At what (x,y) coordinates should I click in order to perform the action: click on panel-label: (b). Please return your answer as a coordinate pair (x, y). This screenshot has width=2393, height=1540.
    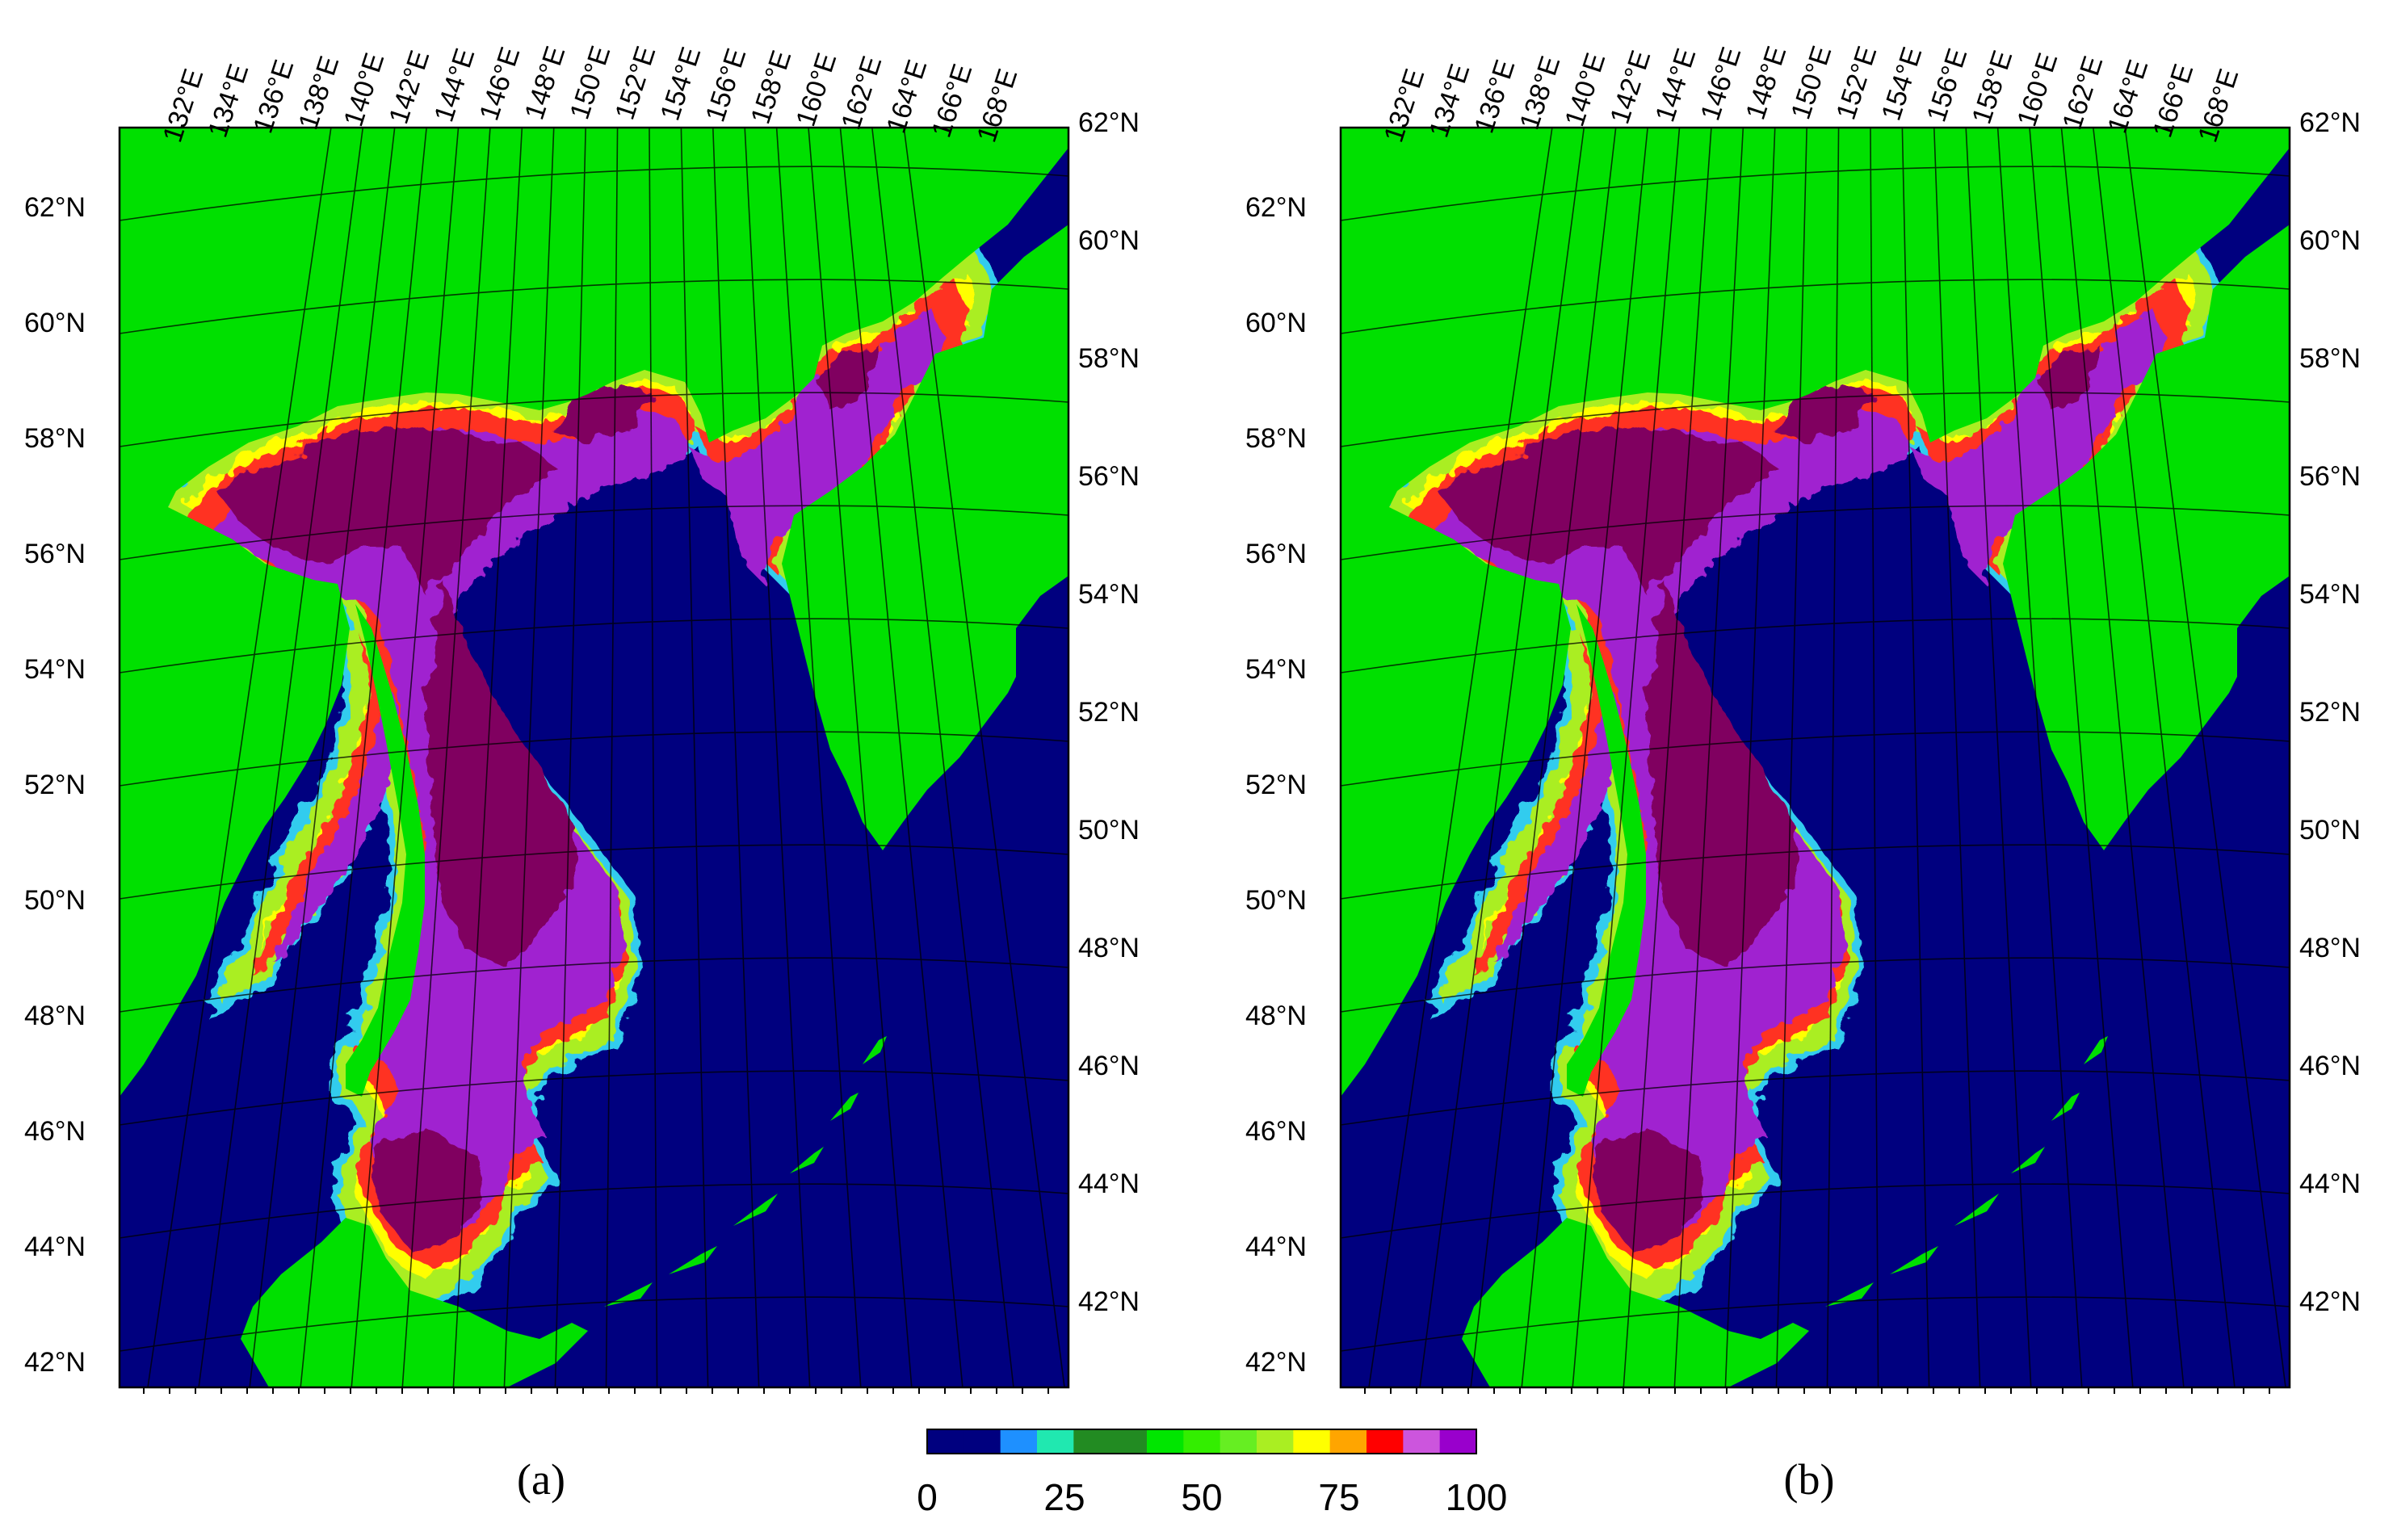
    Looking at the image, I should click on (1809, 1479).